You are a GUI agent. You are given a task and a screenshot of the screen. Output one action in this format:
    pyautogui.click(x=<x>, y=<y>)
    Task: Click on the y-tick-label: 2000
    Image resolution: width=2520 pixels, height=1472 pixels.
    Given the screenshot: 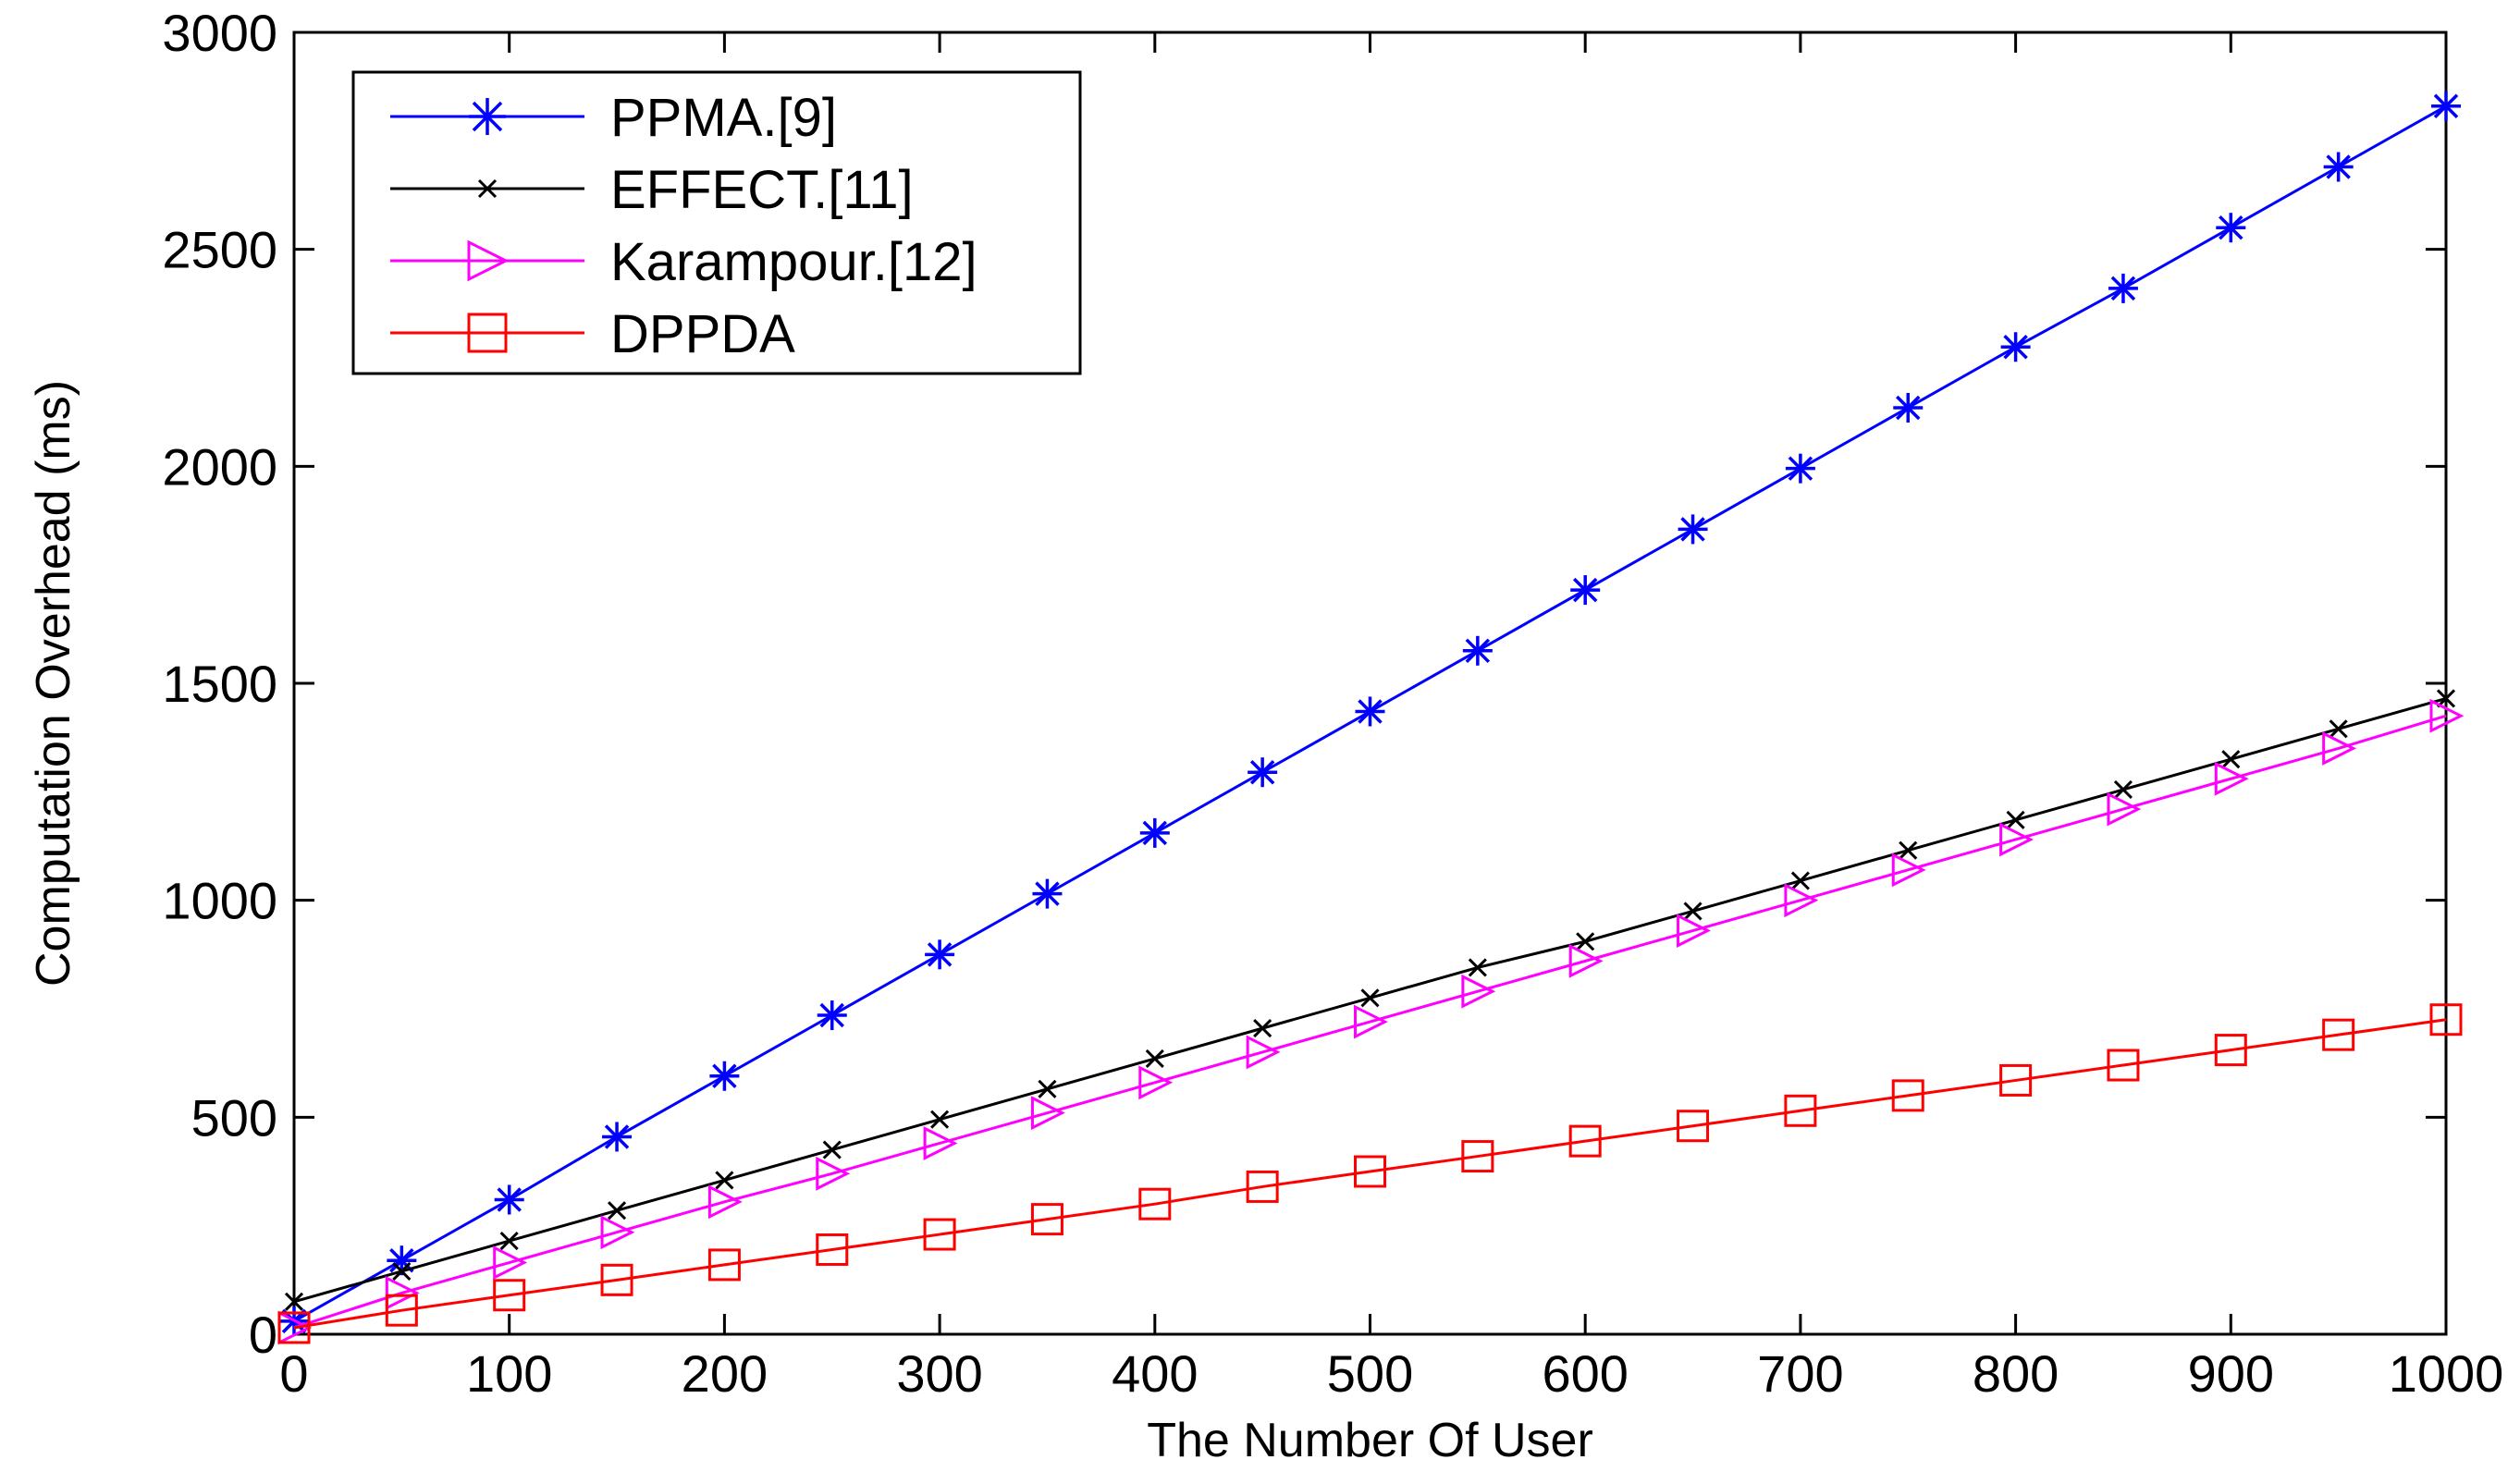 What is the action you would take?
    pyautogui.click(x=219, y=466)
    